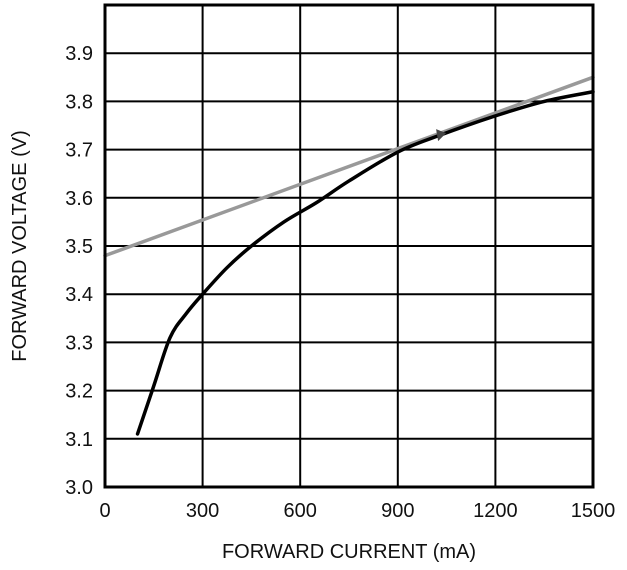 This screenshot has width=627, height=570. Describe the element at coordinates (357, 511) in the screenshot. I see `x-tick-labels: 0 300 600 900 1200 1500` at that location.